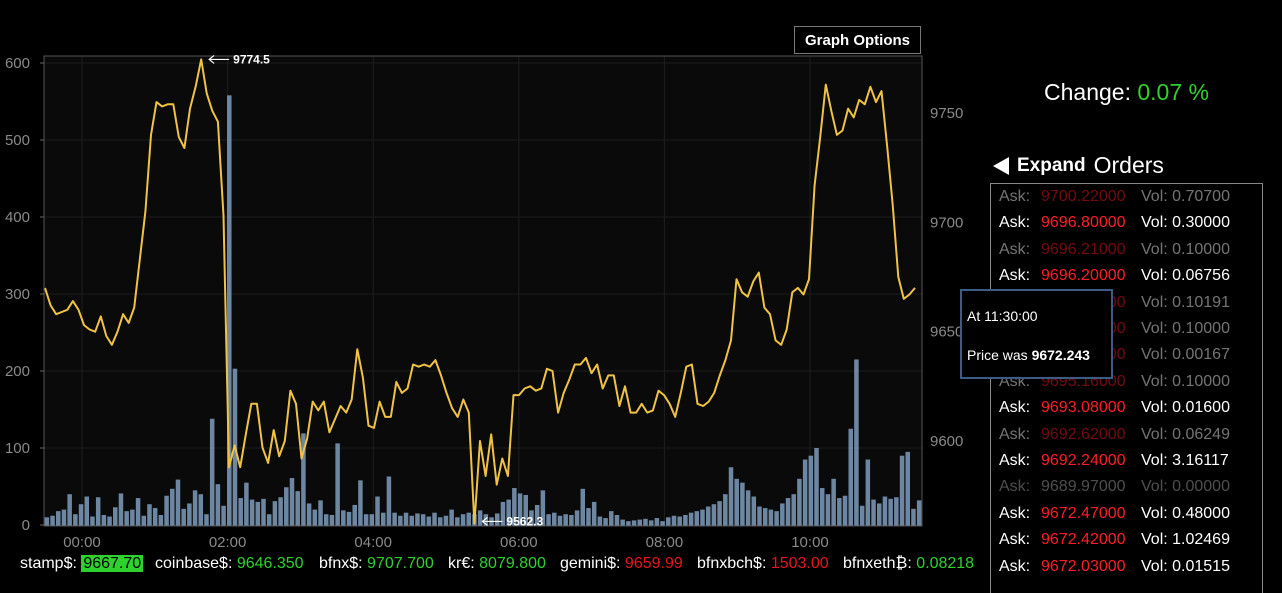 The image size is (1282, 593). I want to click on graph-options-button: Graph Options, so click(857, 40).